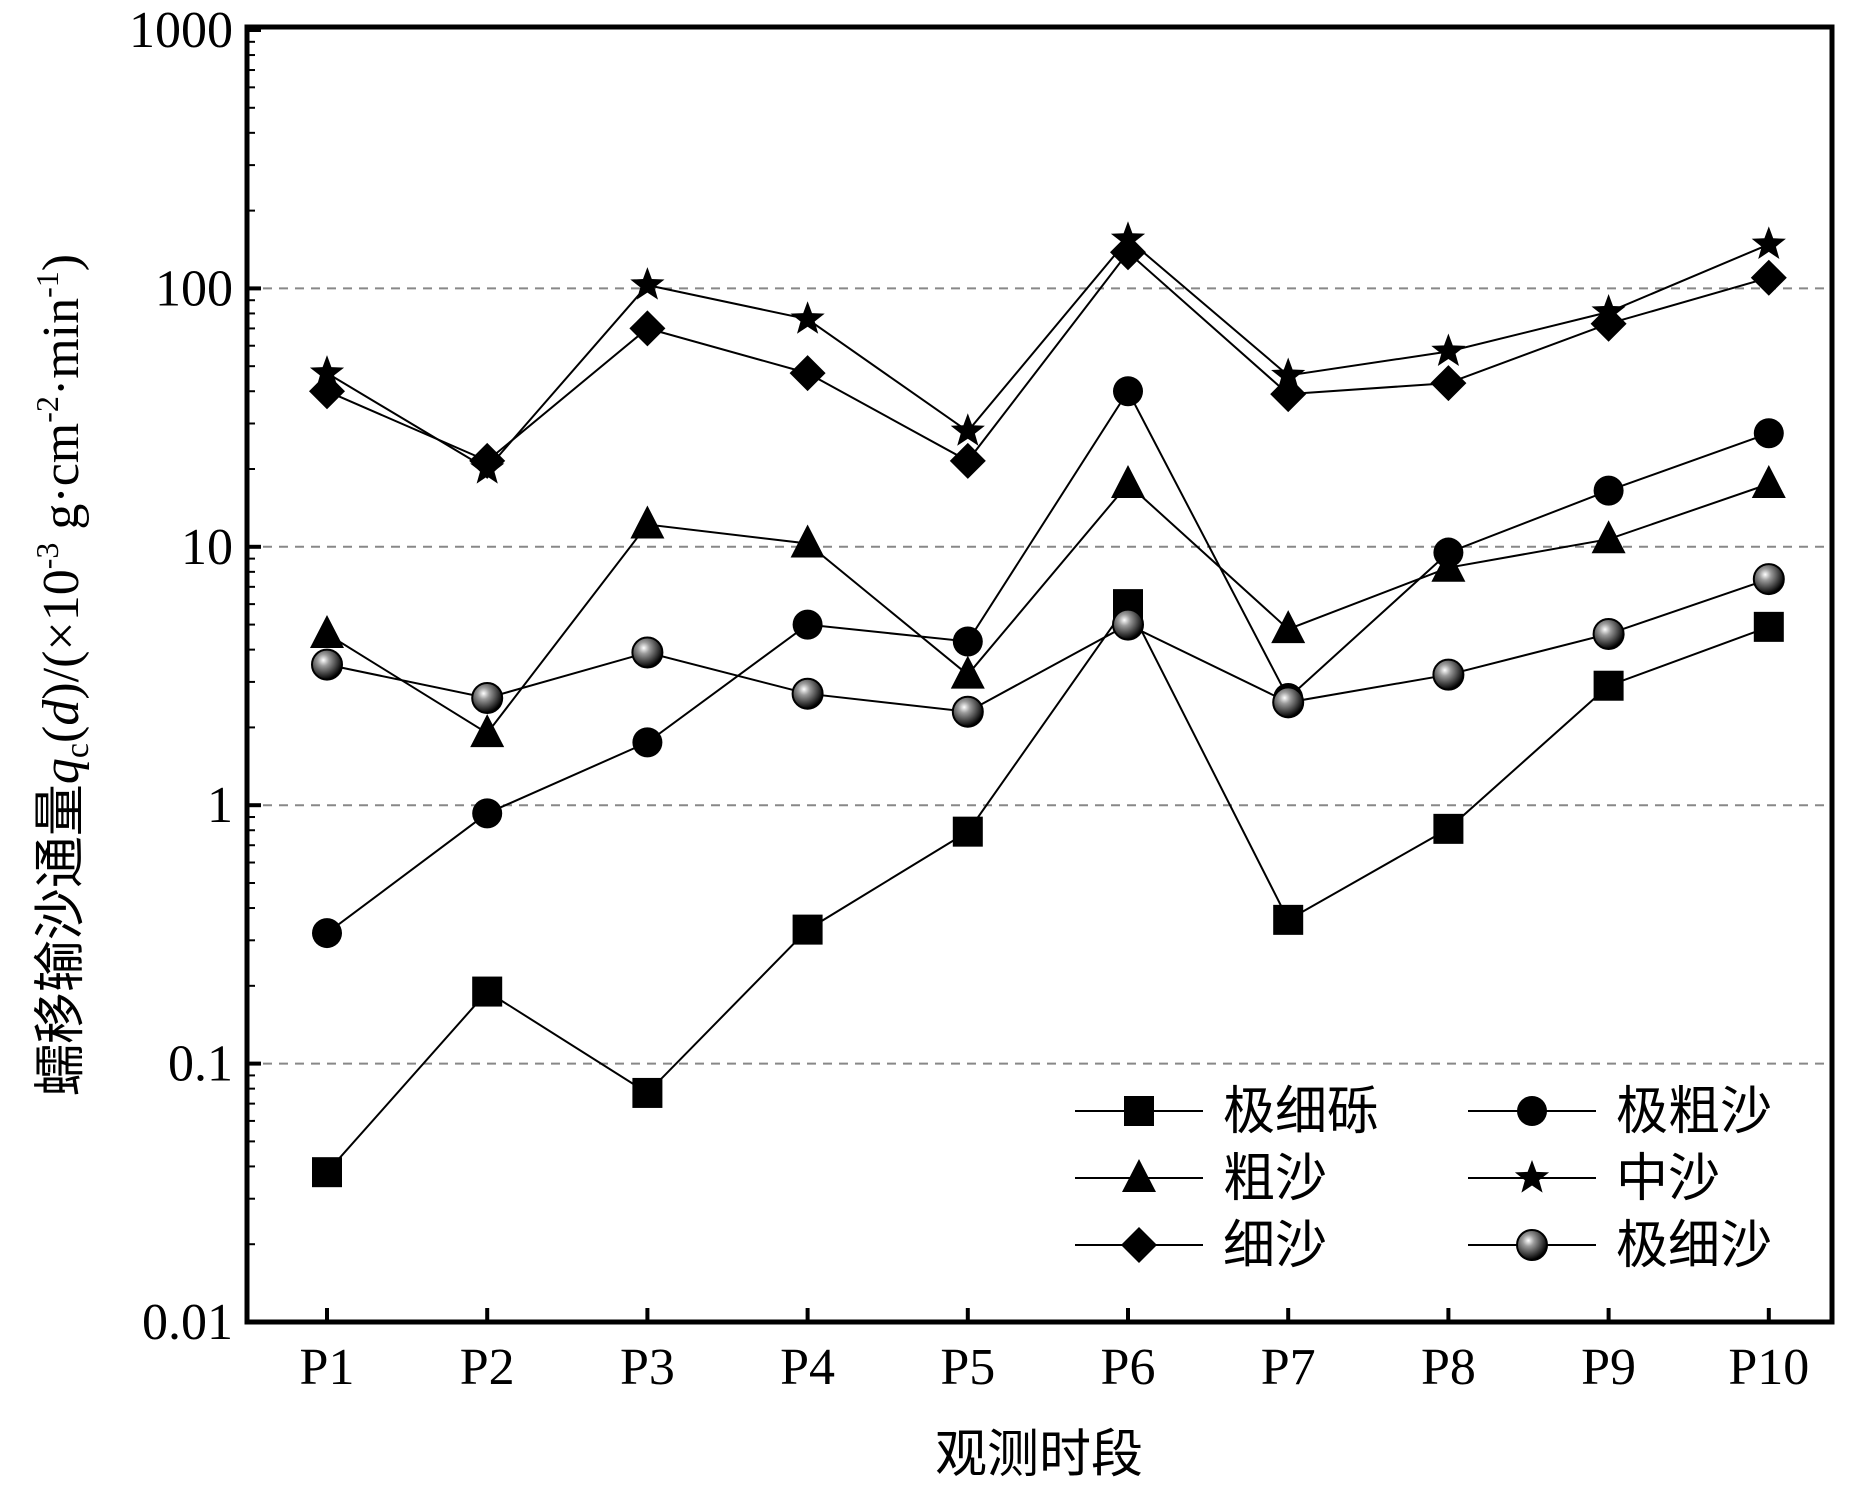  I want to click on series-2-point-P10, so click(1768, 433).